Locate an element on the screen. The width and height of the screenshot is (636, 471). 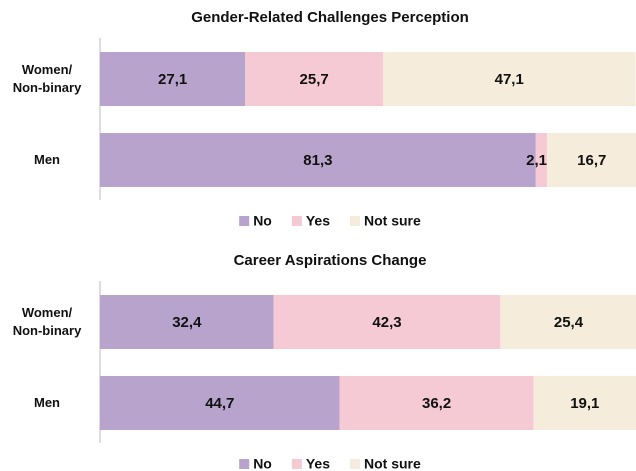
value-label: 25,4 is located at coordinates (569, 322).